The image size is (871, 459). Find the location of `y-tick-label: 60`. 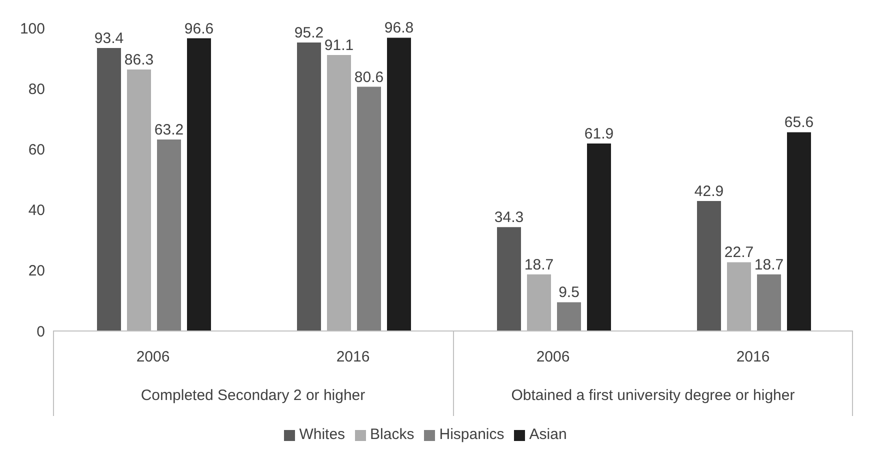

y-tick-label: 60 is located at coordinates (36, 150).